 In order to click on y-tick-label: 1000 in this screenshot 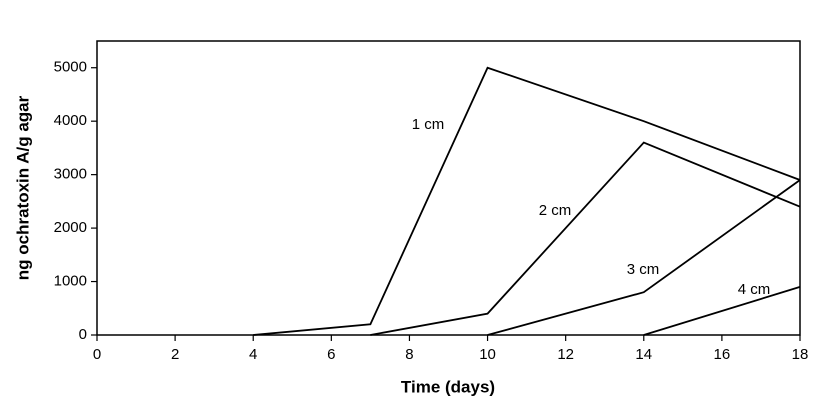, I will do `click(70, 281)`.